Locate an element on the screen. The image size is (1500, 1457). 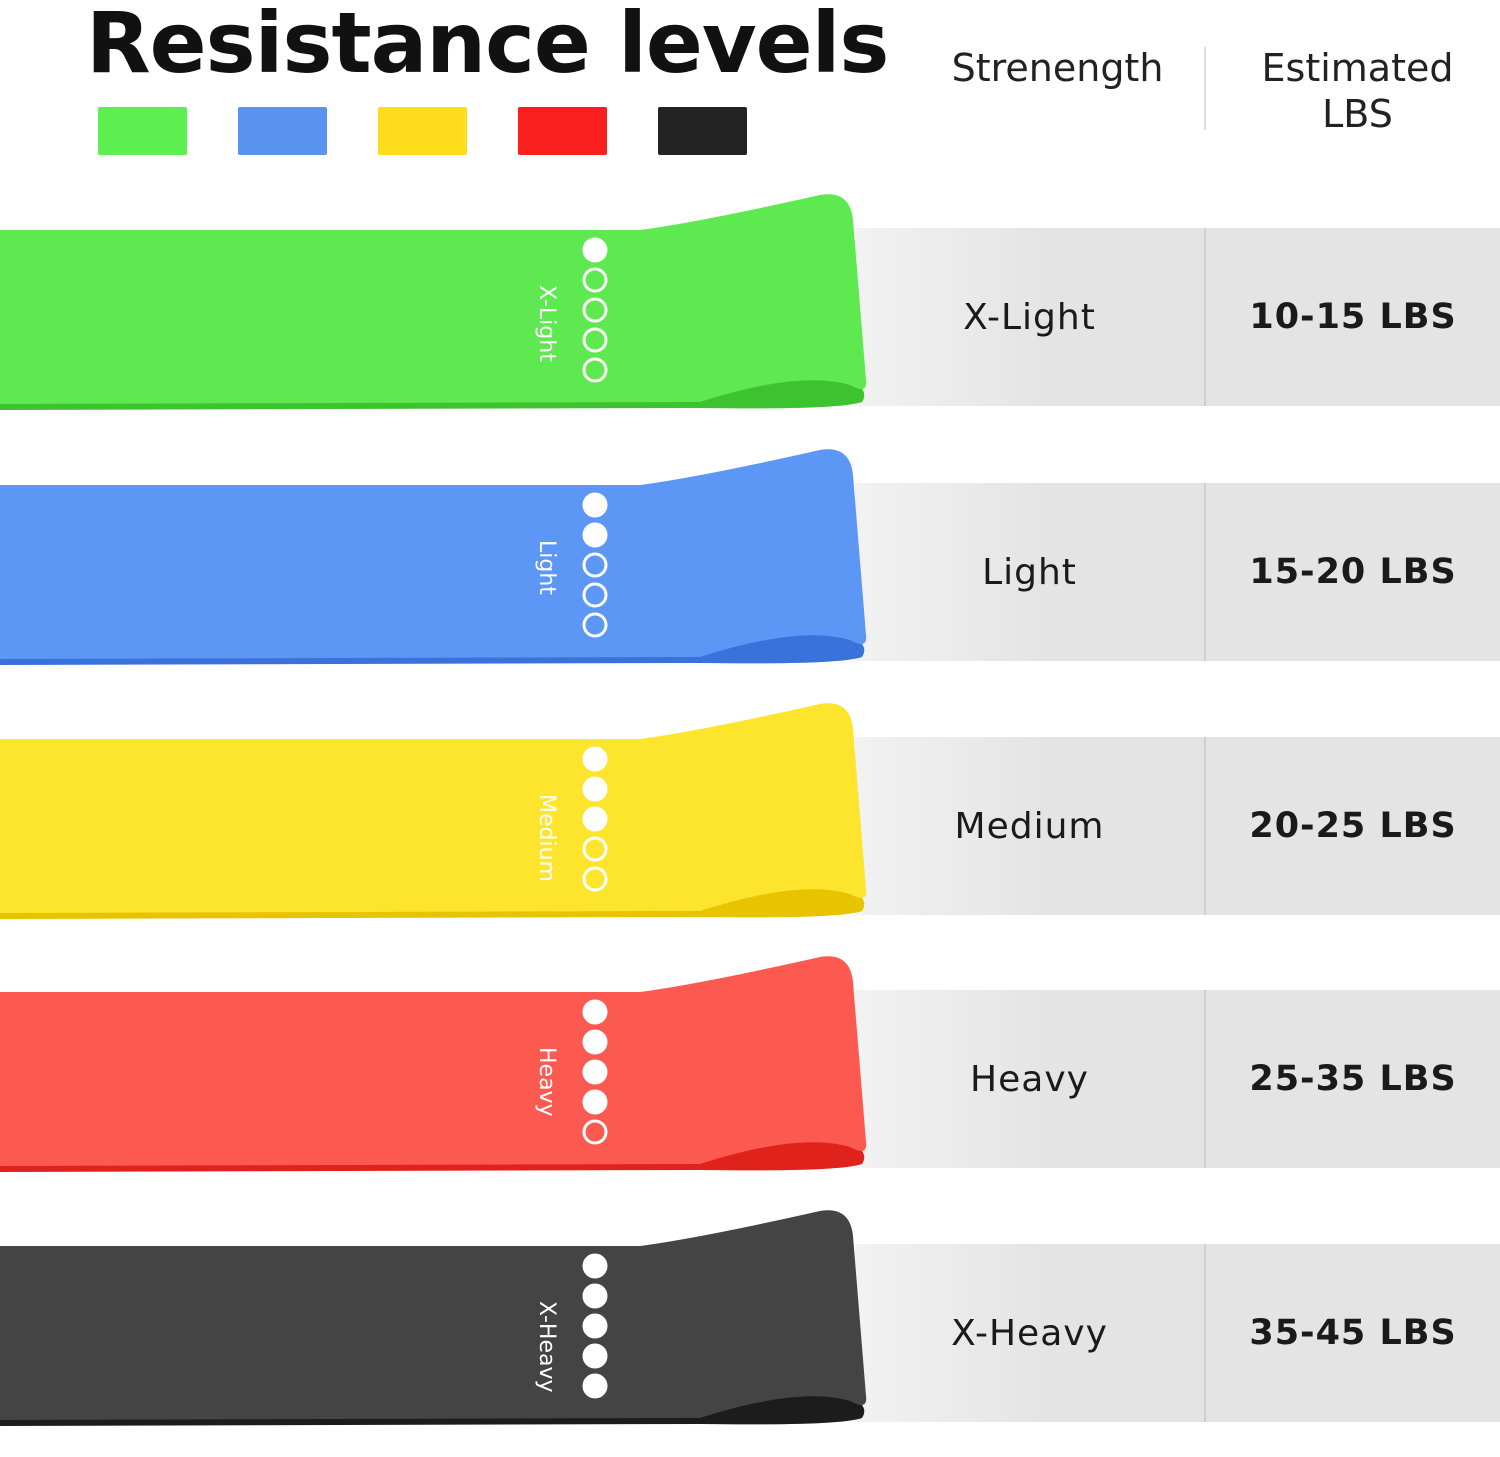
band-x-heavy: X-Heavy is located at coordinates (433, 1318).